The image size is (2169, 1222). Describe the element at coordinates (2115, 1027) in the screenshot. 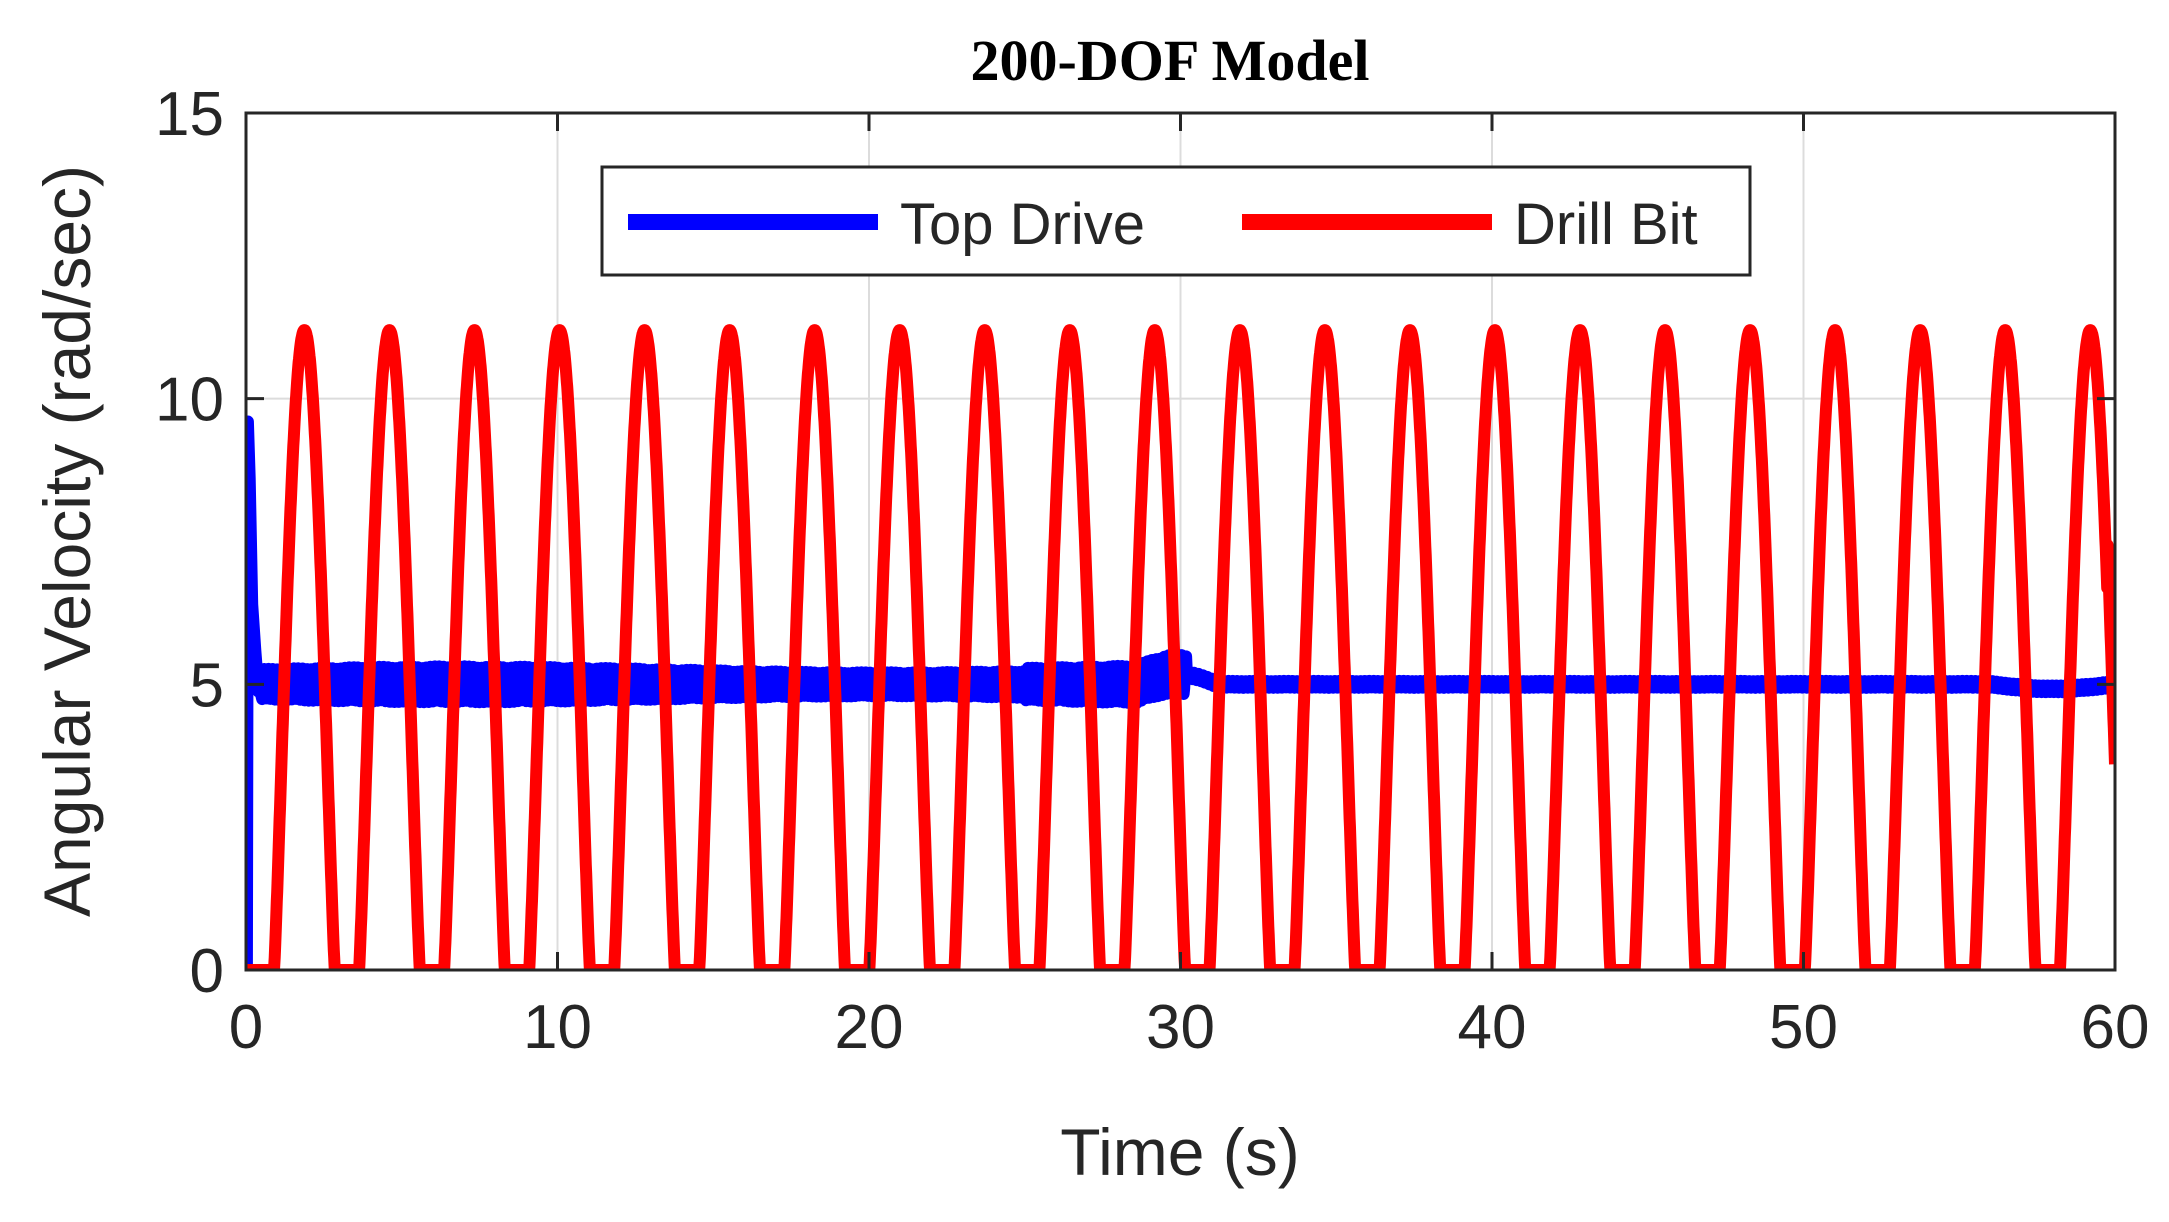

I see `x-tick-label: 60` at that location.